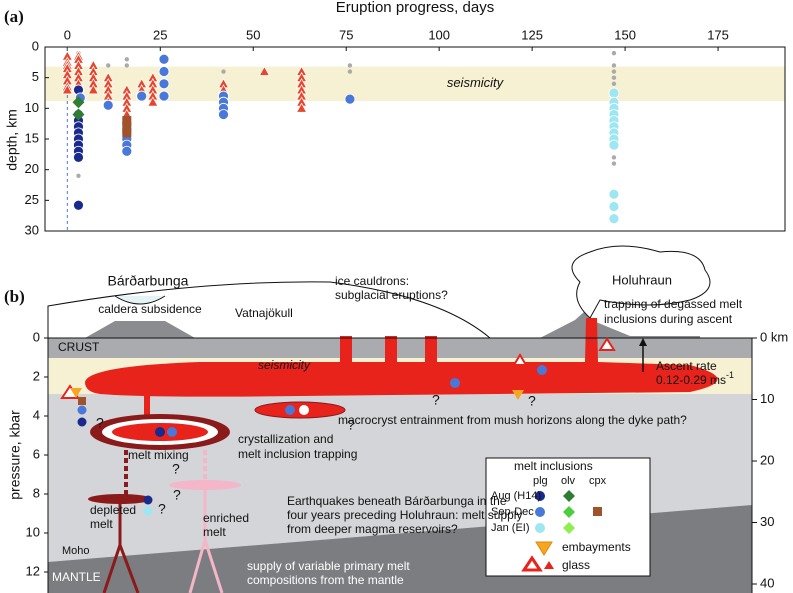  I want to click on x-tick-label: 100, so click(439, 34).